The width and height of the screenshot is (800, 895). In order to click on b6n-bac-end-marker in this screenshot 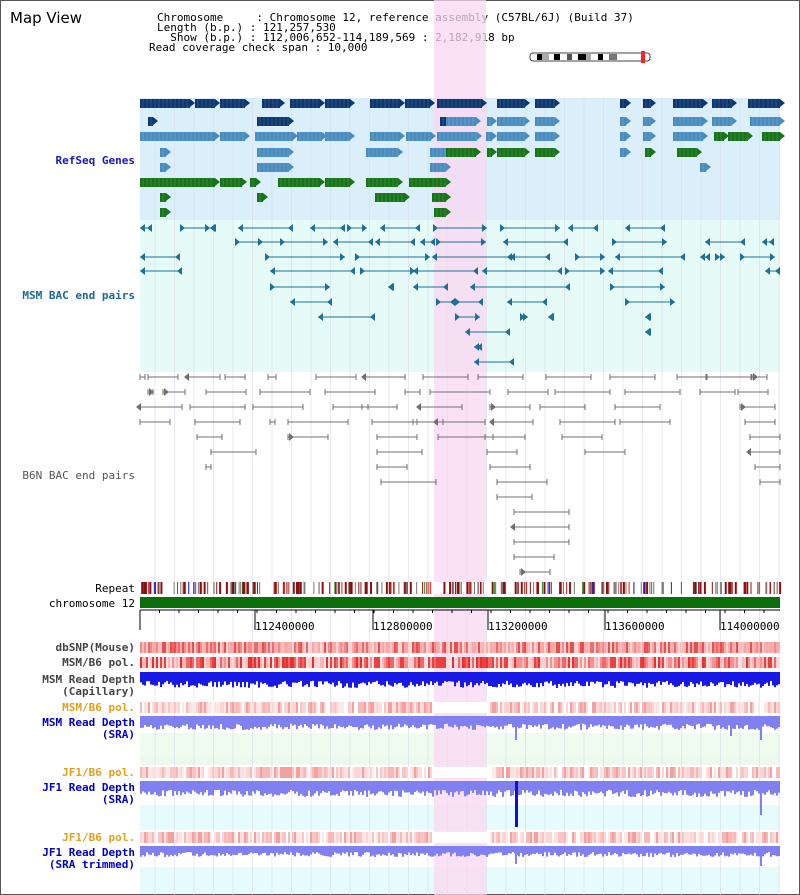, I will do `click(291, 437)`.